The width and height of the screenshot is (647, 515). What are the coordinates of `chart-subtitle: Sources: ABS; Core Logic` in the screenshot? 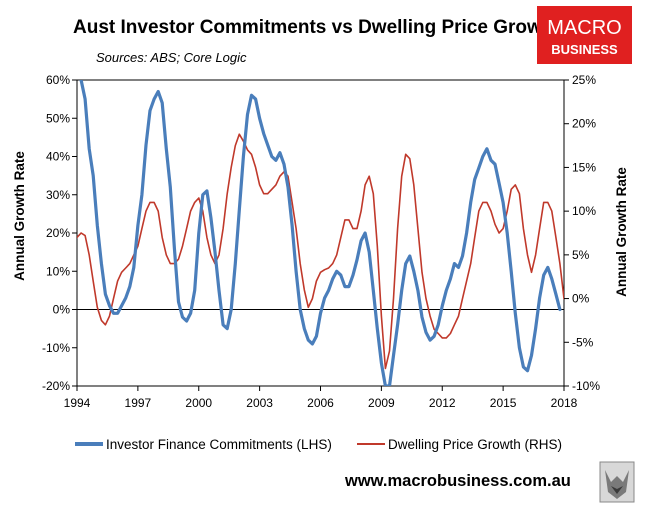 It's located at (171, 57).